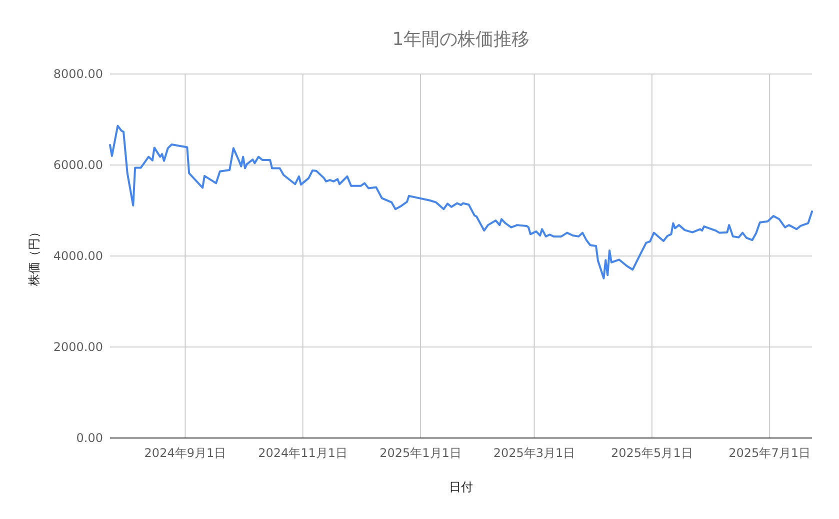 Image resolution: width=839 pixels, height=519 pixels. Describe the element at coordinates (461, 39) in the screenshot. I see `title: 1年間の株価推移` at that location.